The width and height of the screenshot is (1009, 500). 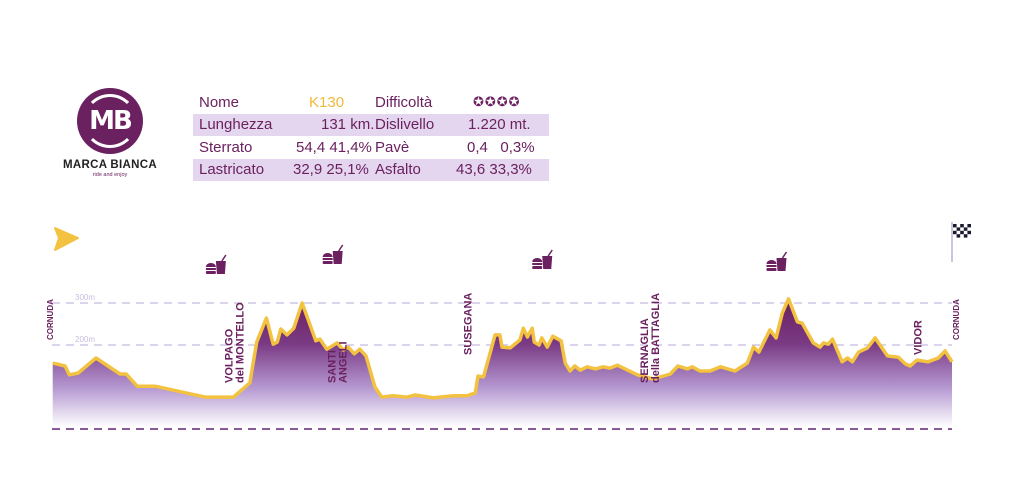 I want to click on asfalto-value: 43,6 33,3%, so click(x=494, y=170).